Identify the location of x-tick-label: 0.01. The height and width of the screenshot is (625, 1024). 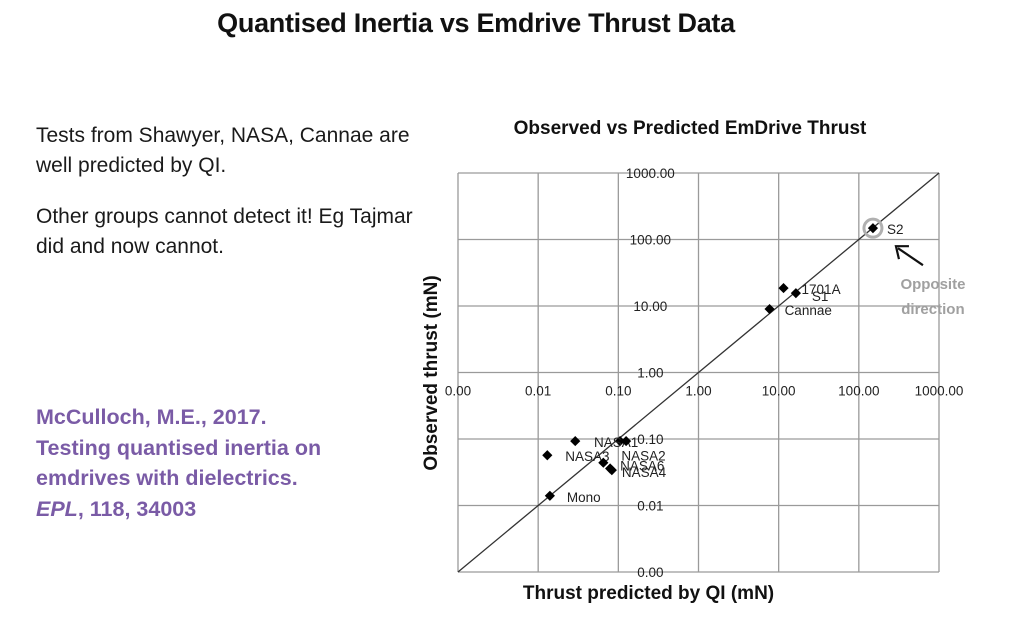
(538, 391).